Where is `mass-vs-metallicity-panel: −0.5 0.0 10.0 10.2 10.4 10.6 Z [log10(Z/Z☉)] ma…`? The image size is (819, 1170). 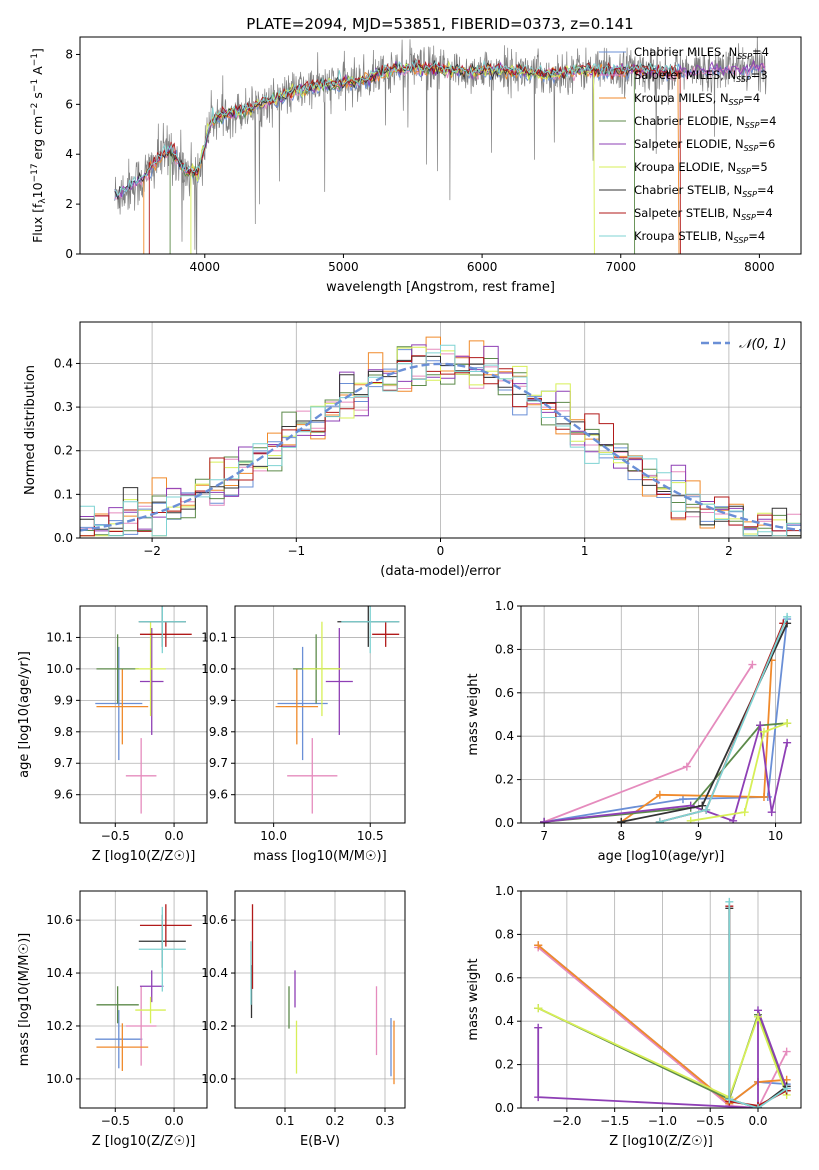
mass-vs-metallicity-panel: −0.5 0.0 10.0 10.2 10.4 10.6 Z [log10(Z/Z☉)] ma… is located at coordinates (112, 1019).